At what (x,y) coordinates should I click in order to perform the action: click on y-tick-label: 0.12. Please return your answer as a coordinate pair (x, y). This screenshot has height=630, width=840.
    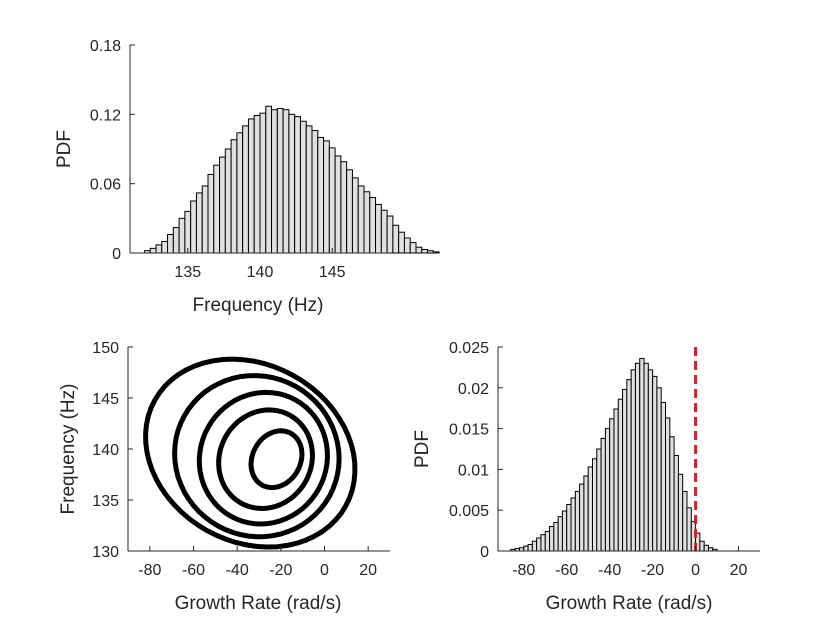
    Looking at the image, I should click on (105, 115).